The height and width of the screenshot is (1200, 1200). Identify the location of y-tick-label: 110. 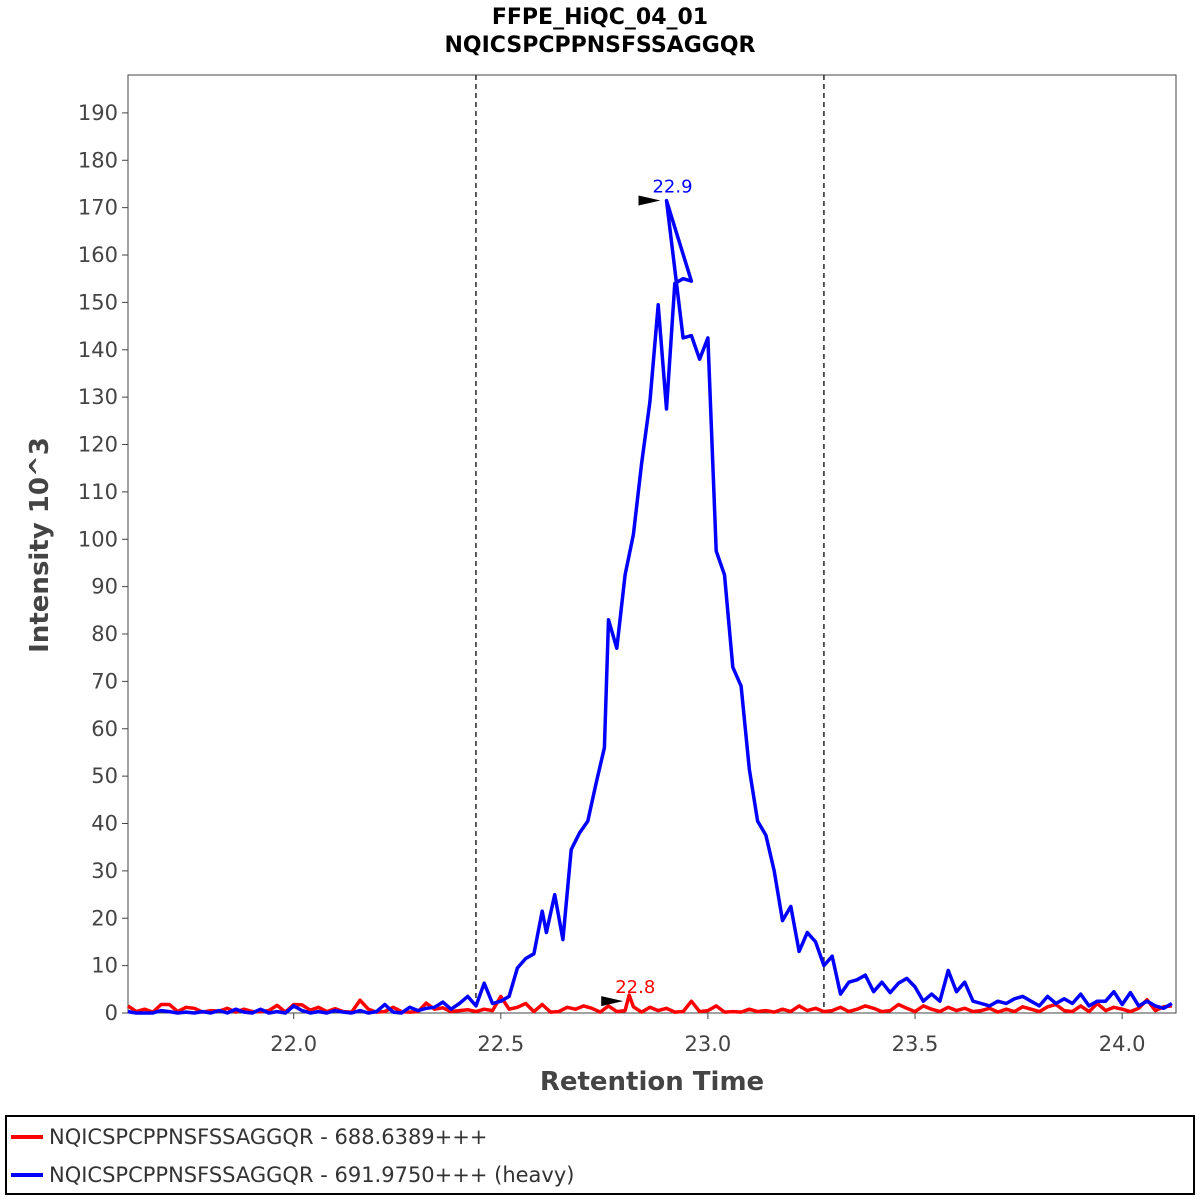
(98, 492).